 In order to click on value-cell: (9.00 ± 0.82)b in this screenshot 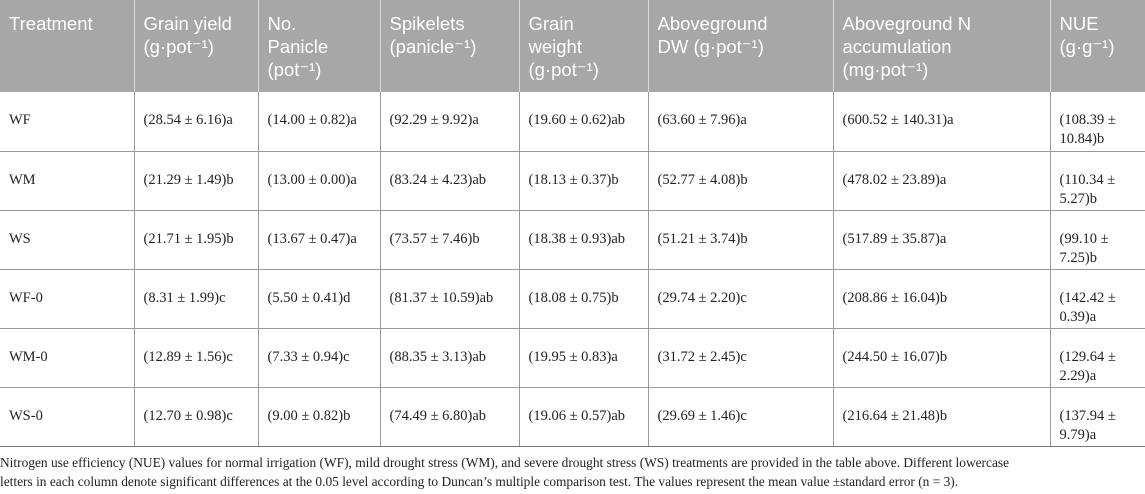, I will do `click(318, 417)`.